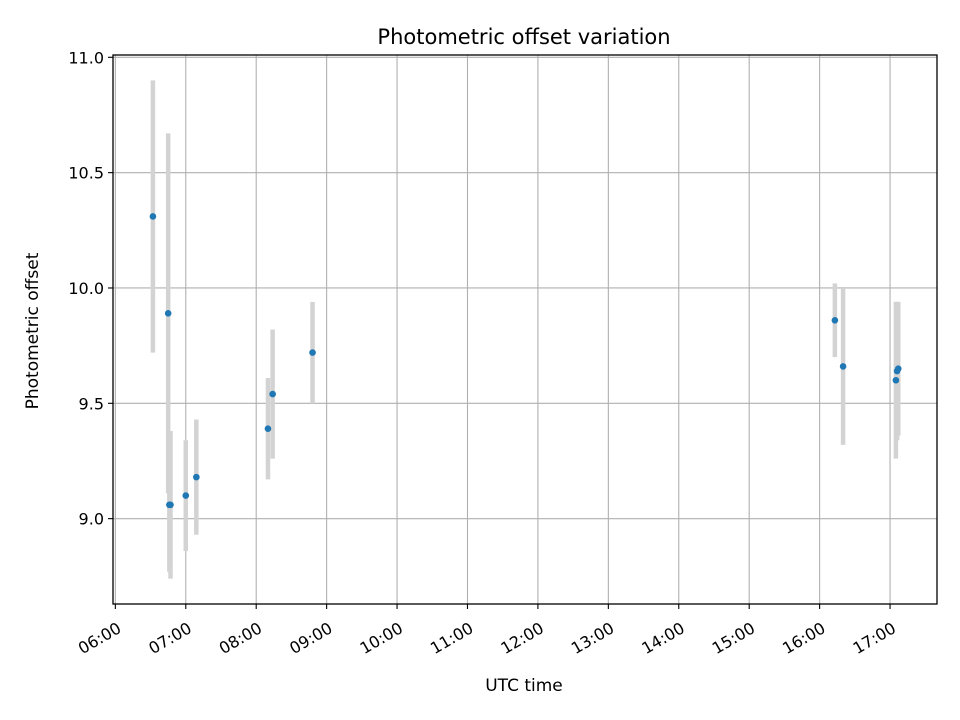 The width and height of the screenshot is (960, 720). What do you see at coordinates (33, 330) in the screenshot?
I see `y-axis-label: Photometric offset` at bounding box center [33, 330].